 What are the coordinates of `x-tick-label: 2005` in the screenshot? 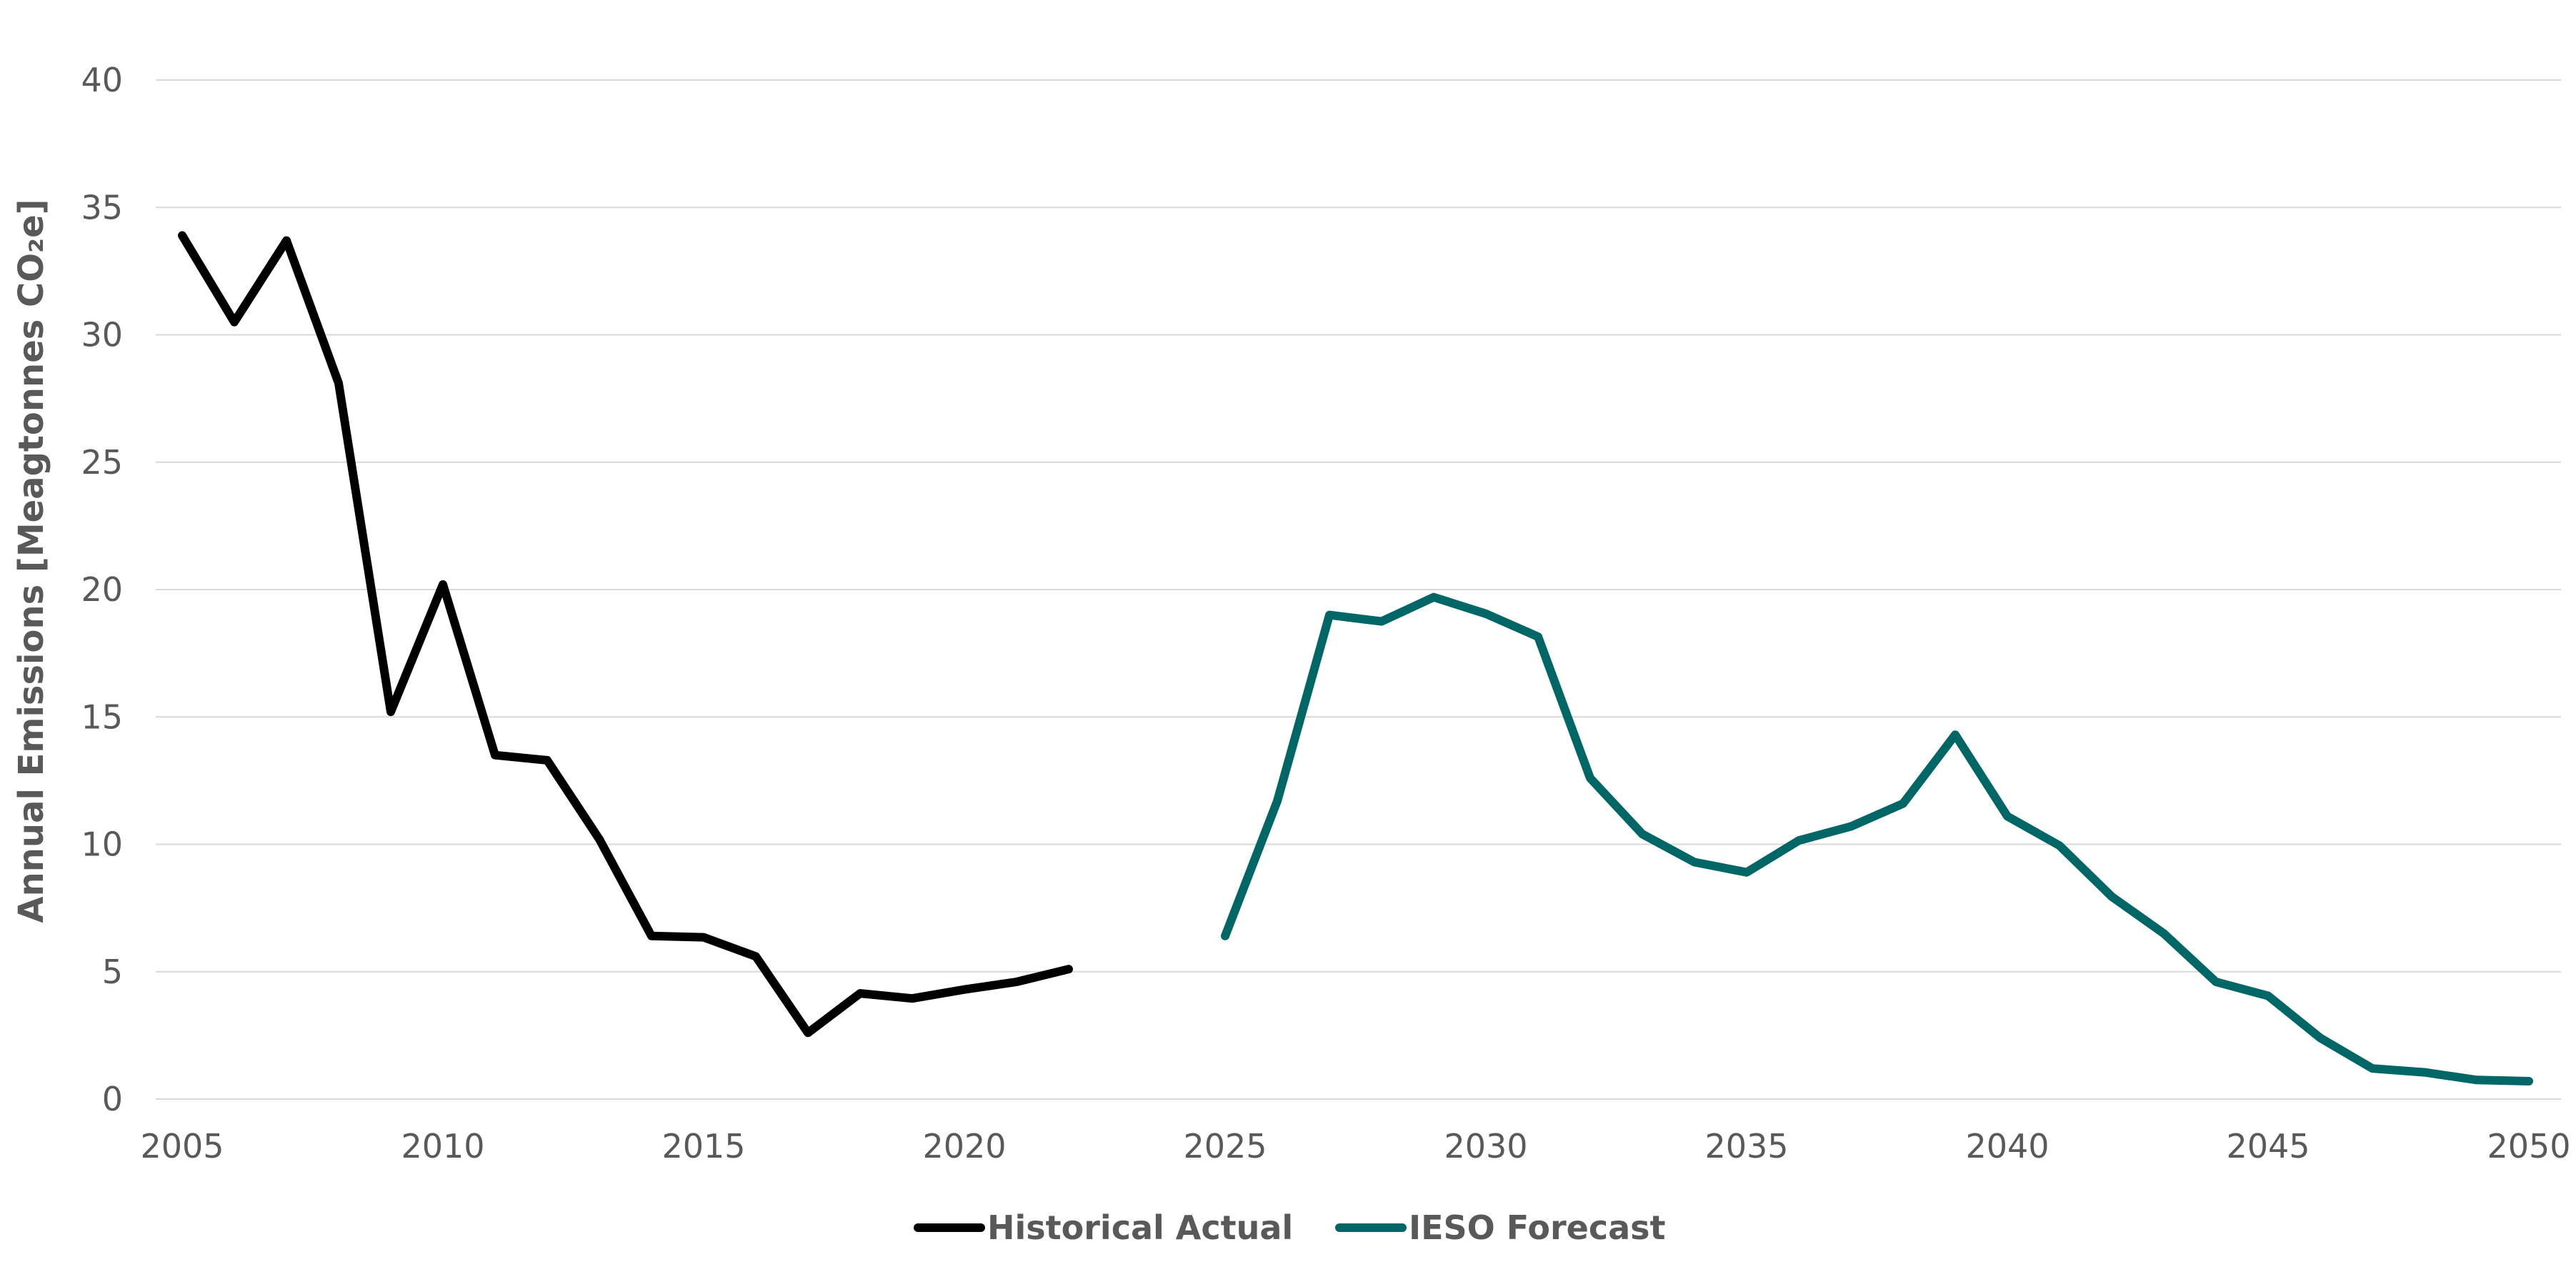 It's located at (182, 1146).